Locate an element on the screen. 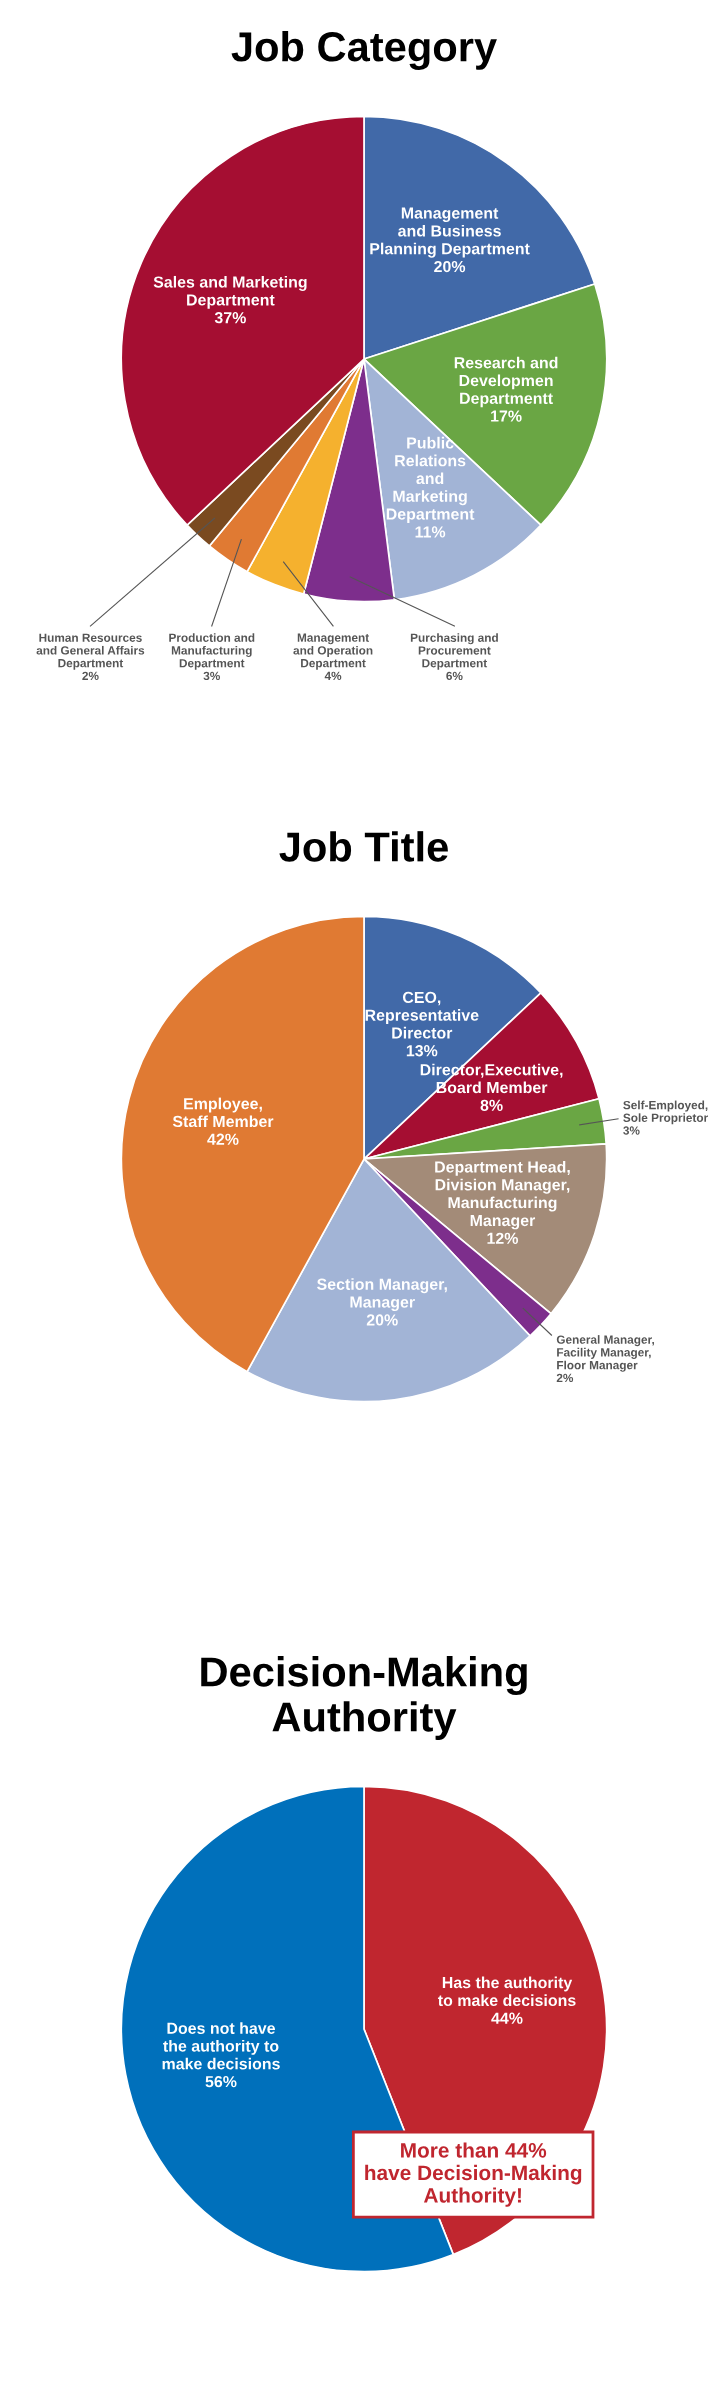 This screenshot has height=2400, width=728. chart-title: Decision-Making Authority is located at coordinates (364, 1698).